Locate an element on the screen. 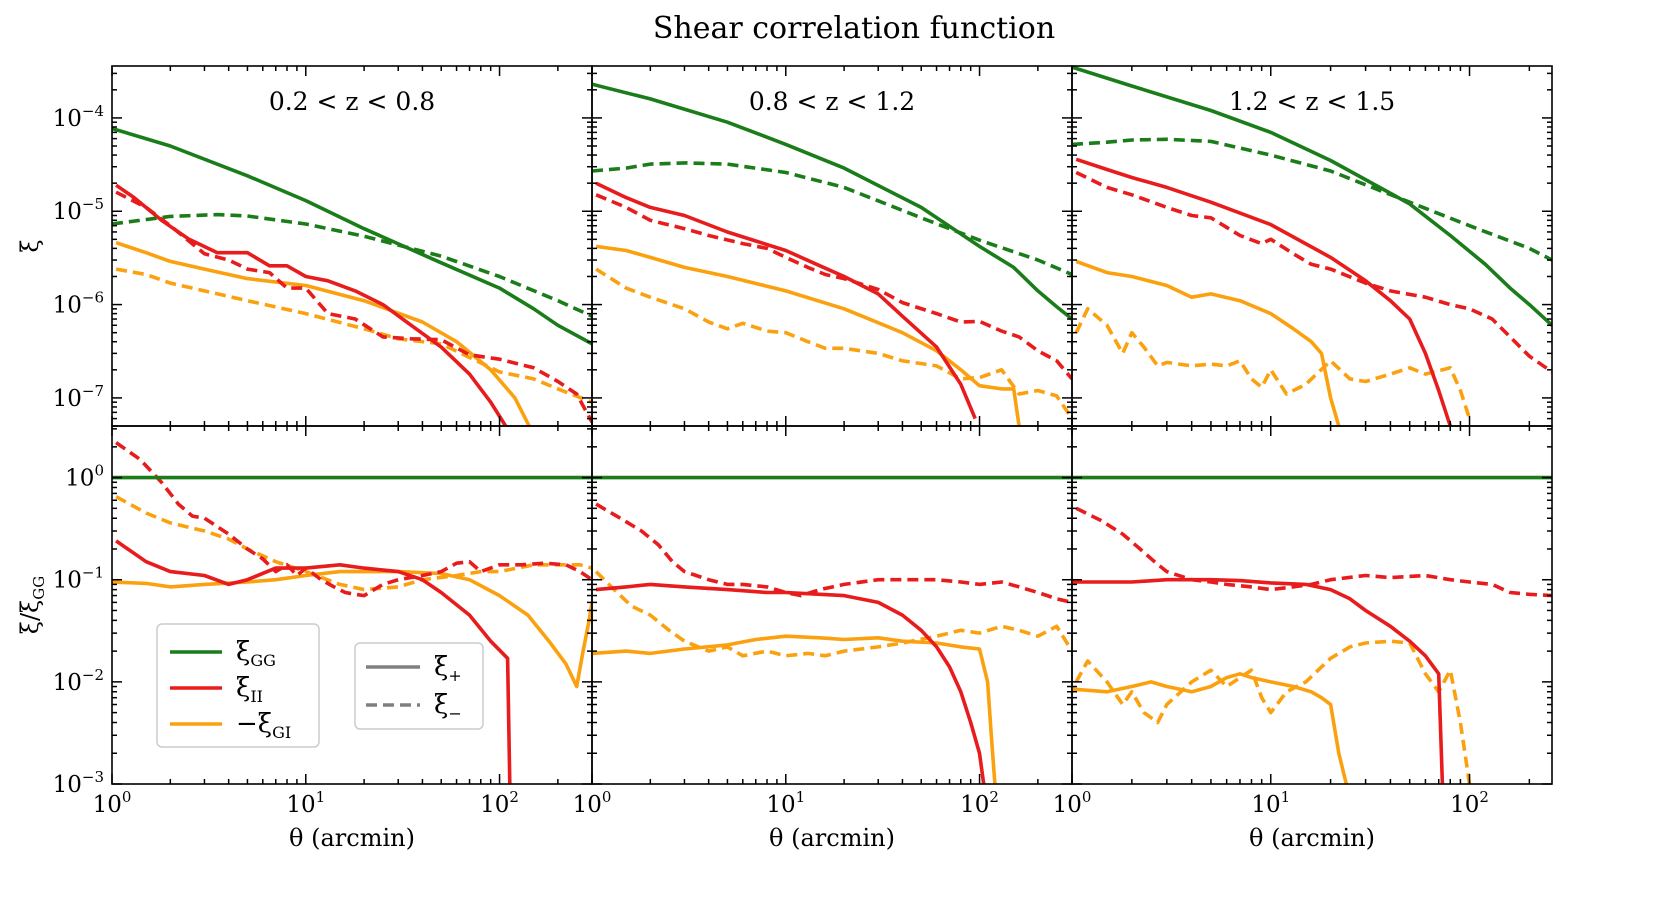  top-y-tick-label-exp: −7 is located at coordinates (93, 391).